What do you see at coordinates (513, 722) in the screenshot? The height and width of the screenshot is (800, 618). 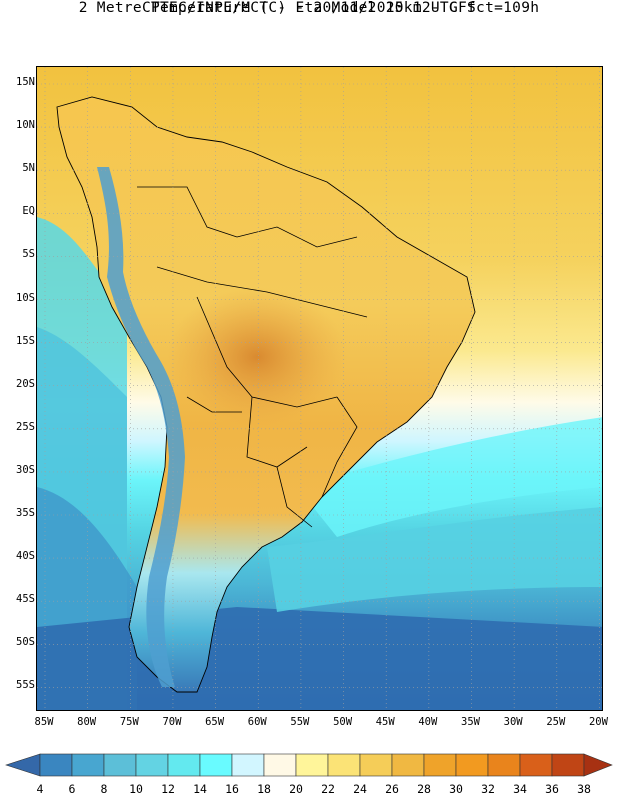 I see `lon-label: 30W` at bounding box center [513, 722].